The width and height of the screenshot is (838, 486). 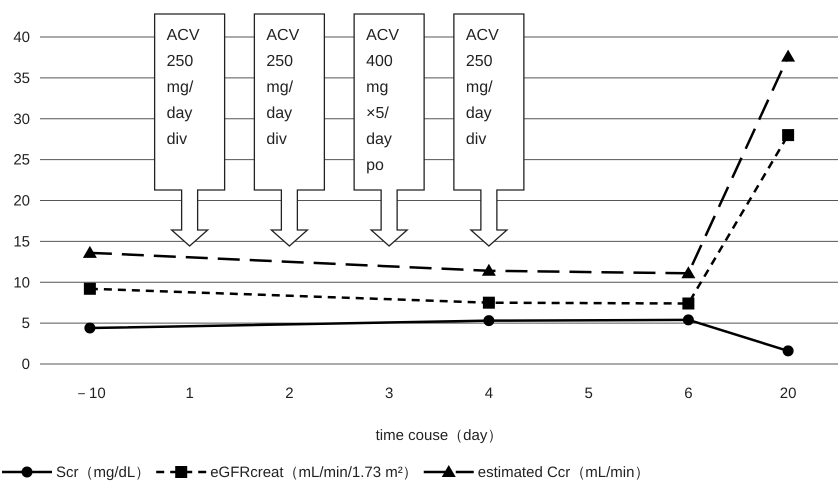 What do you see at coordinates (788, 393) in the screenshot?
I see `x-tick-label: 20` at bounding box center [788, 393].